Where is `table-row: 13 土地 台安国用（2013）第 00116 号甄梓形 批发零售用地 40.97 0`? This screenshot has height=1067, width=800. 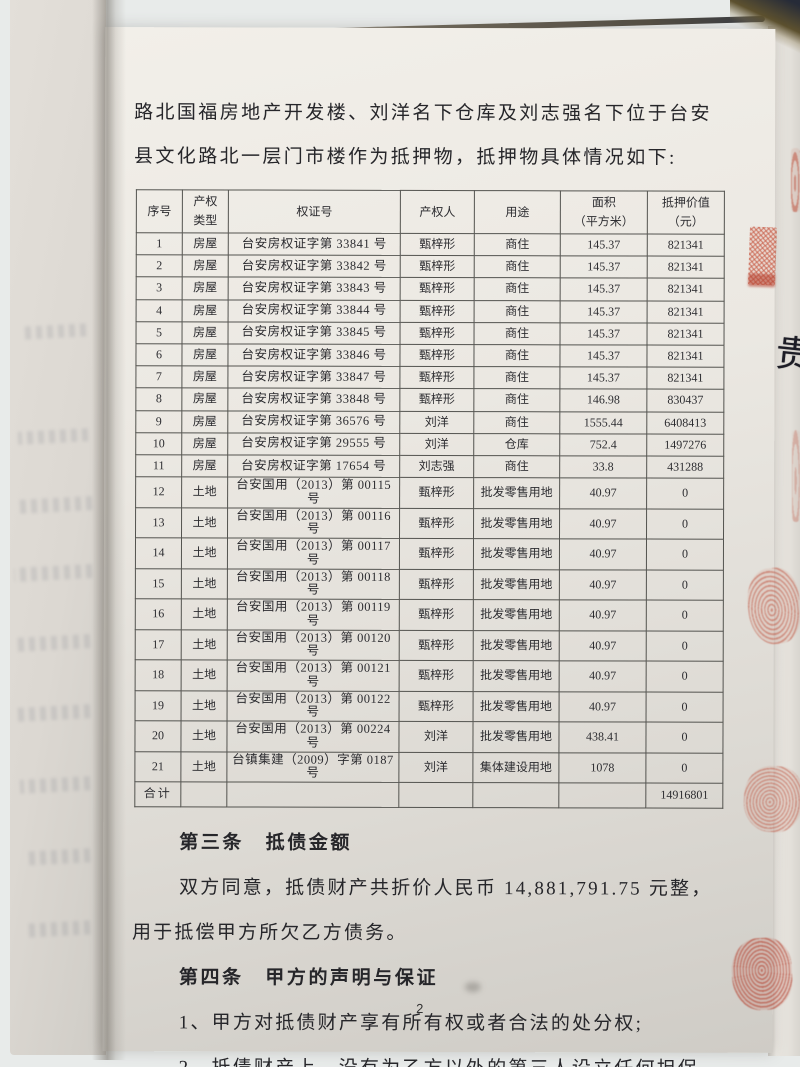 table-row: 13 土地 台安国用（2013）第 00116 号甄梓形 批发零售用地 40.97 0 is located at coordinates (429, 523).